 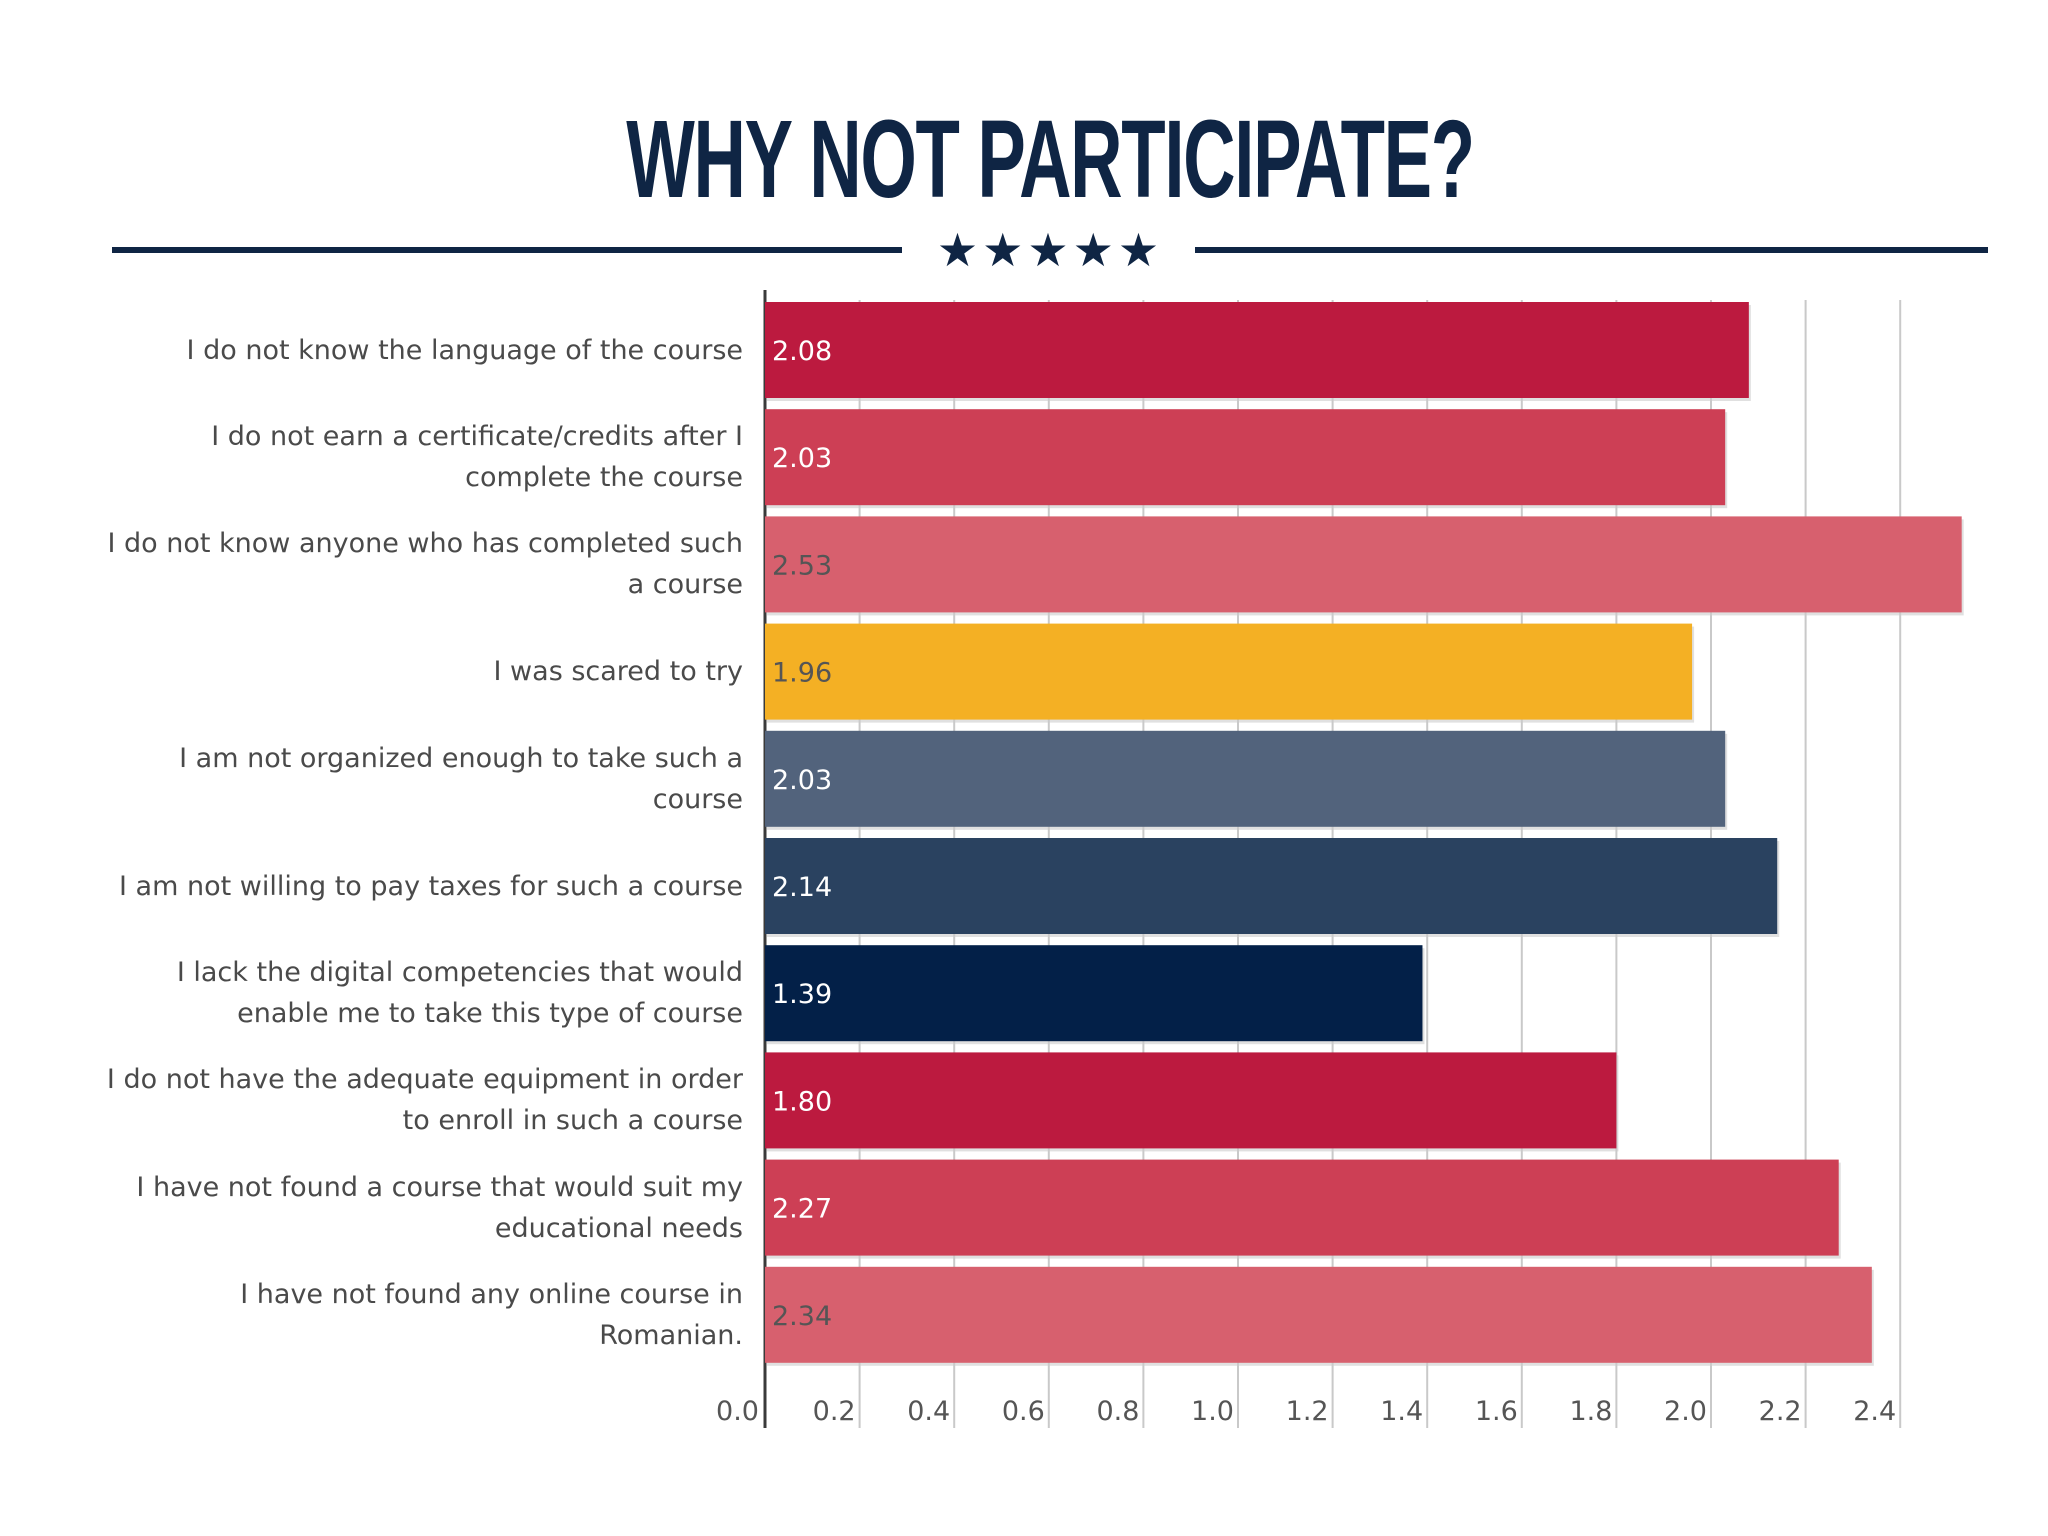 What do you see at coordinates (802, 887) in the screenshot?
I see `bar-value-label: 2.14` at bounding box center [802, 887].